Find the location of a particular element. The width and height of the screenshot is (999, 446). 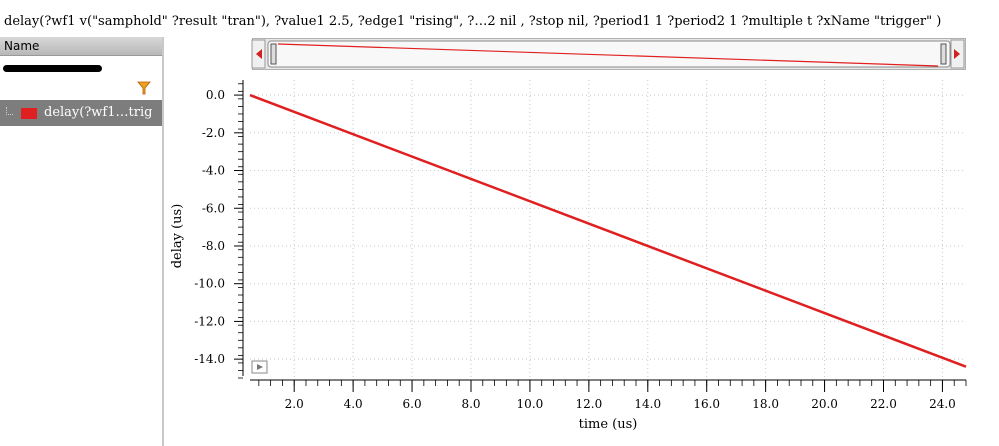

y-tick-label: -2.0 is located at coordinates (213, 133).